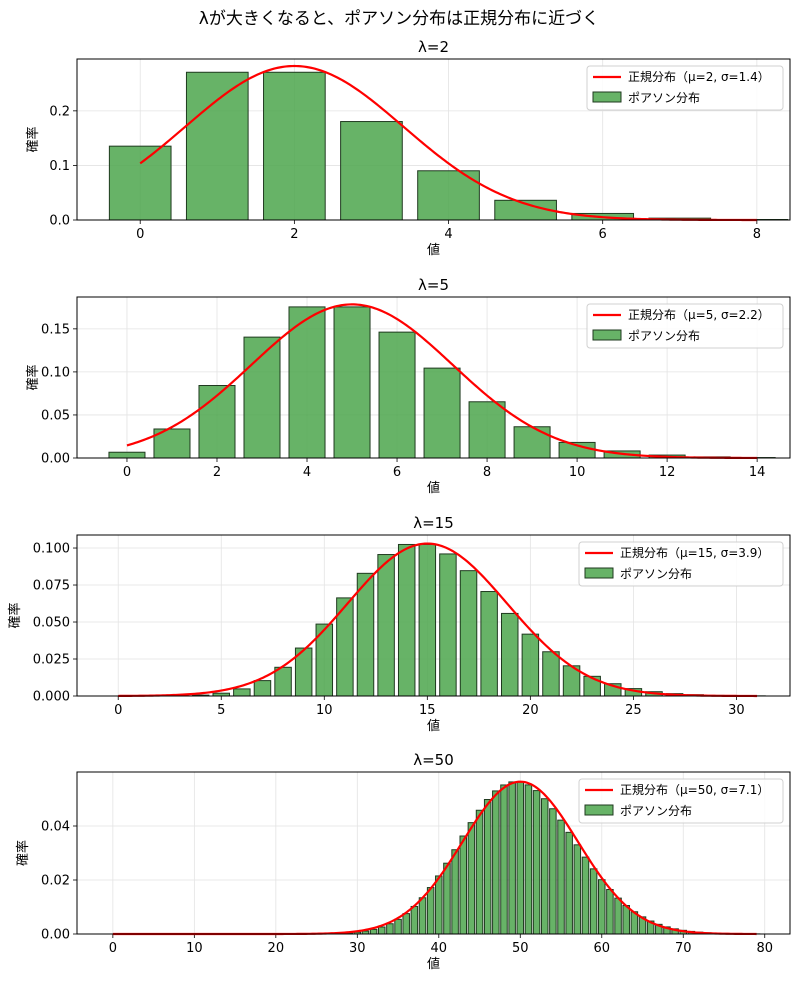 This screenshot has height=985, width=798. I want to click on x-tick-label: 4, so click(448, 234).